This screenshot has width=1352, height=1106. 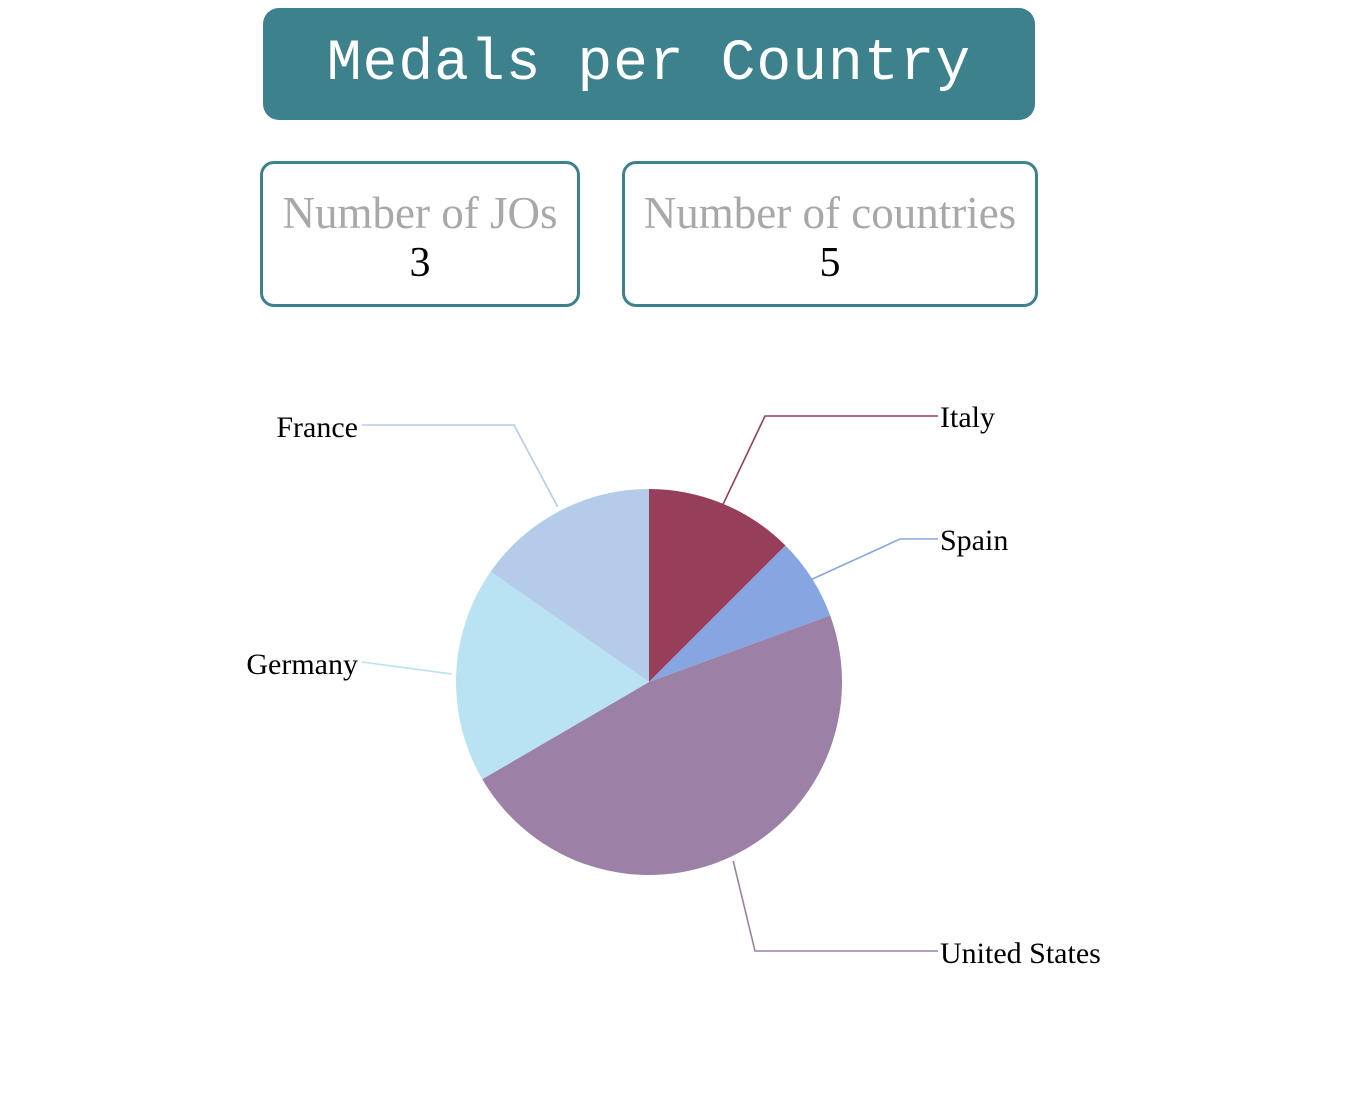 What do you see at coordinates (830, 263) in the screenshot?
I see `stat-value-countries: 5` at bounding box center [830, 263].